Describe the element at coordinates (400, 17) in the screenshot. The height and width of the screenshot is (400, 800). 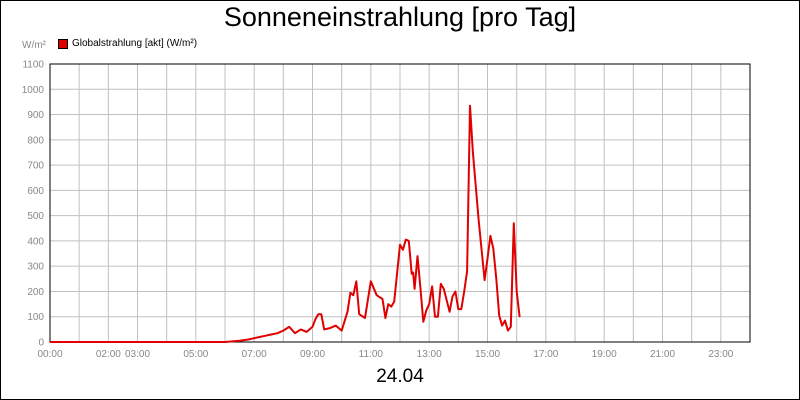
I see `chart-title: Sonneneinstrahlung [pro Tag]` at that location.